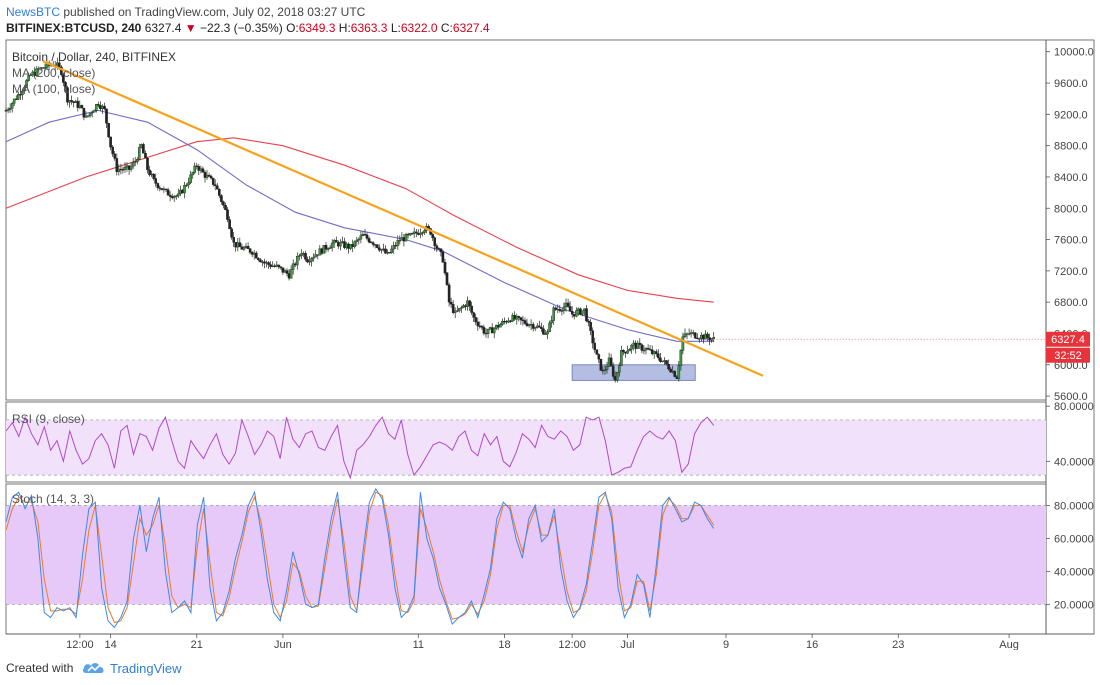  I want to click on time-tick-label: 16, so click(812, 644).